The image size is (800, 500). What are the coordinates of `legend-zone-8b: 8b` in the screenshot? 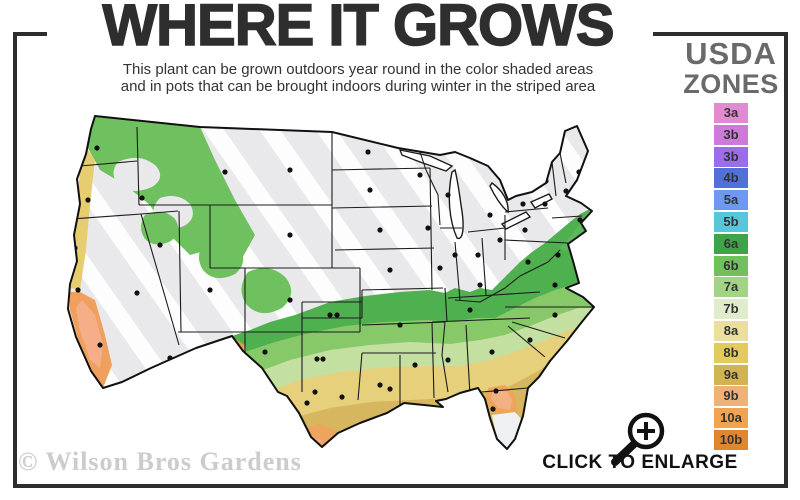 It's located at (731, 352).